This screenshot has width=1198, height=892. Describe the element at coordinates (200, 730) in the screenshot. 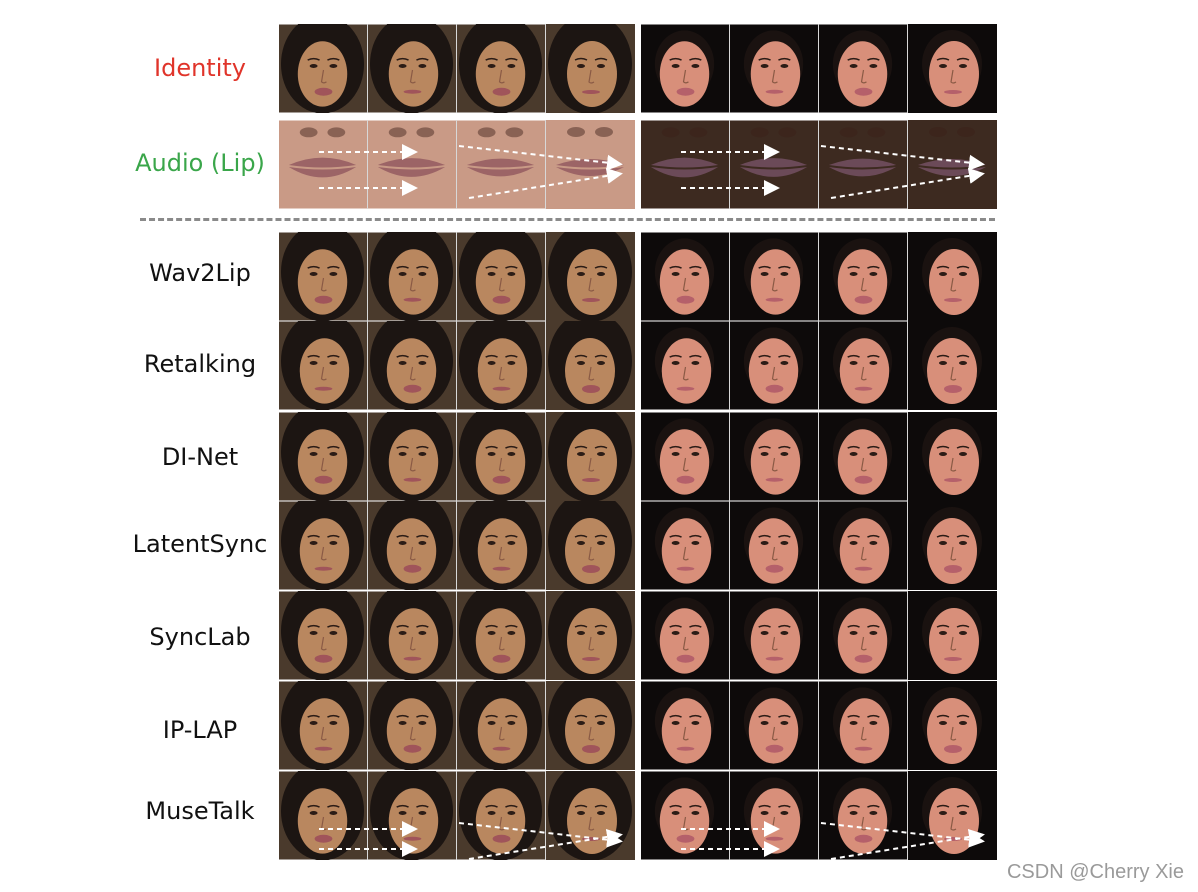

I see `row-label-ip-lap: IP-LAP` at that location.